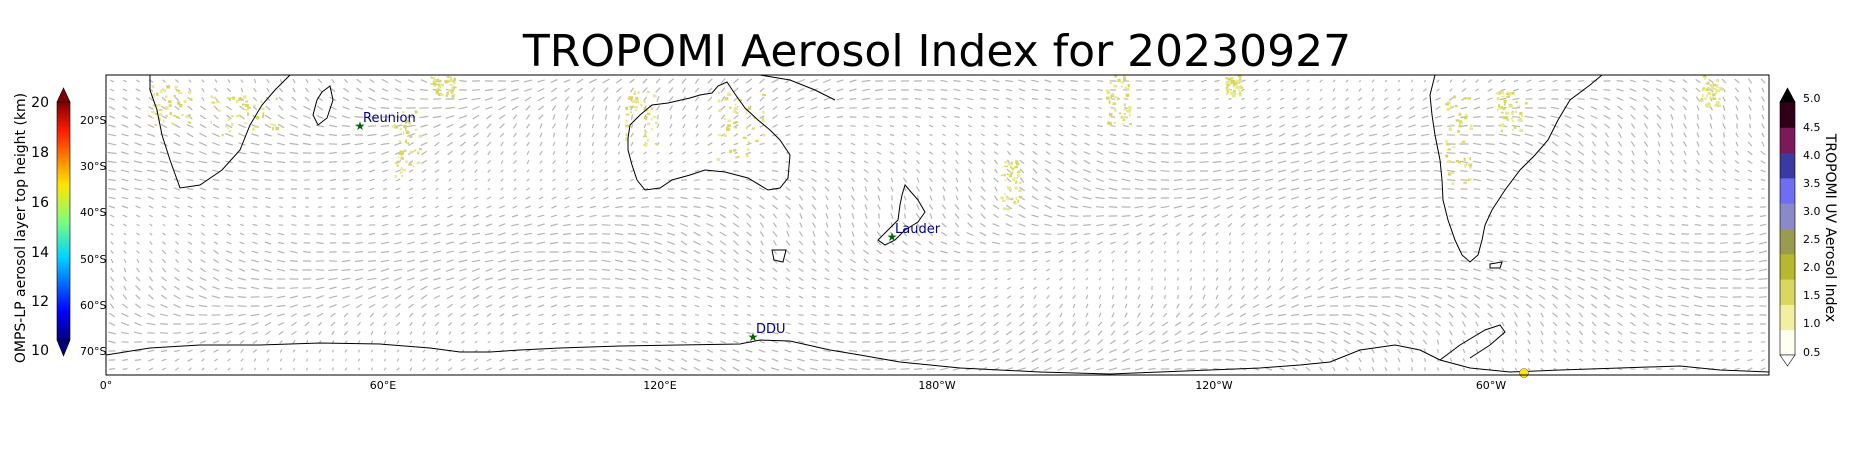 The width and height of the screenshot is (1850, 450). I want to click on x-tick-label: 0°, so click(106, 385).